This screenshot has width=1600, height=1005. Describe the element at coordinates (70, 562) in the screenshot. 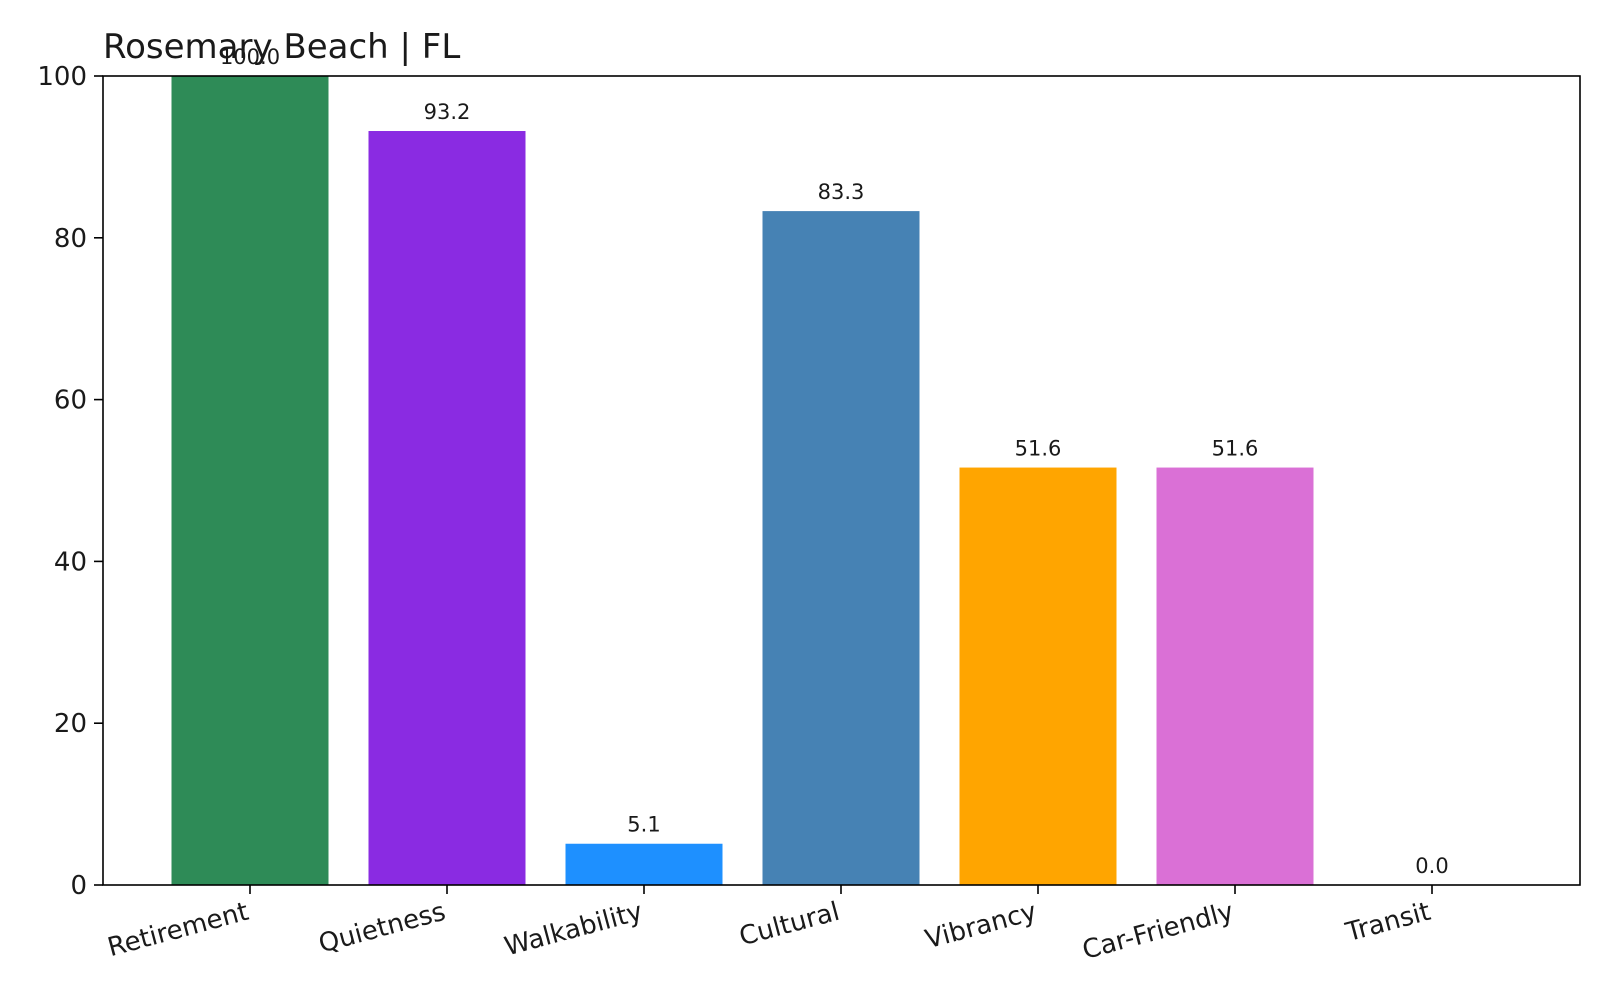

I see `y-tick-label: 40` at that location.